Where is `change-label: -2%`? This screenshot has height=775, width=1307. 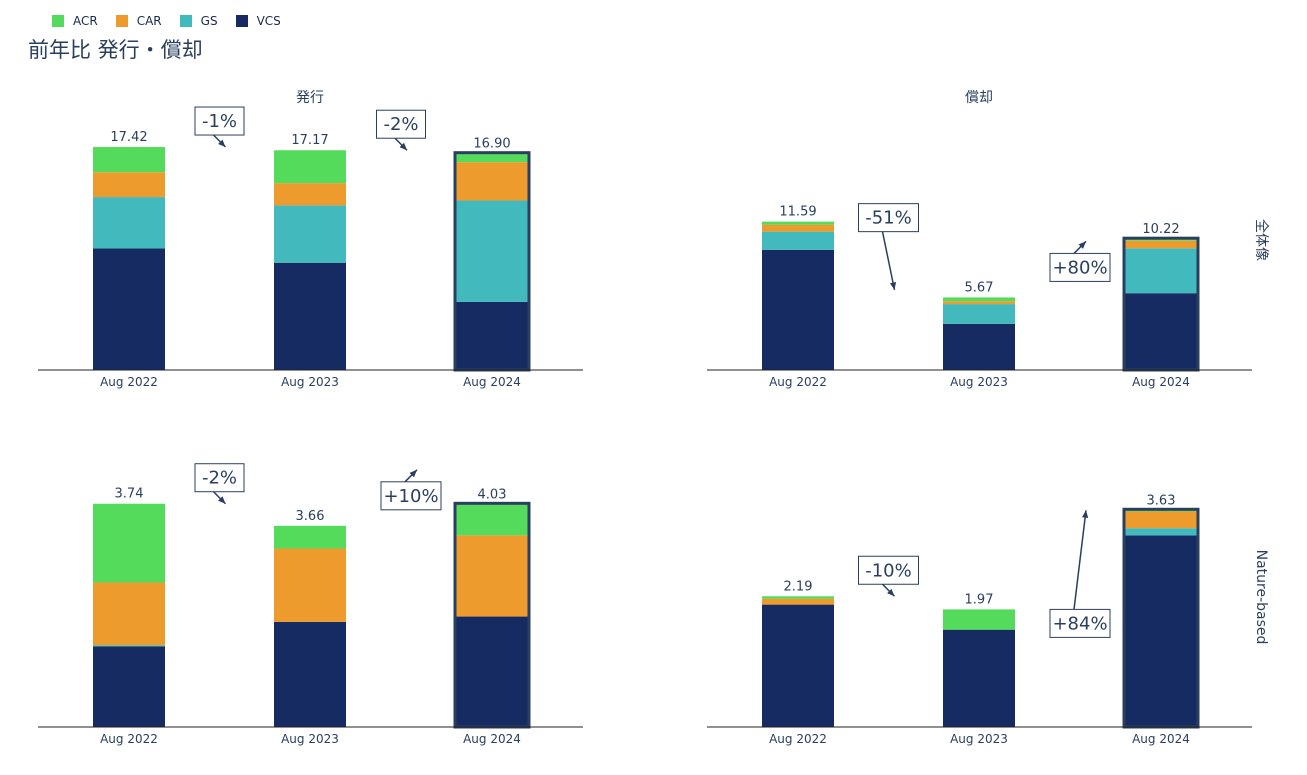
change-label: -2% is located at coordinates (400, 124).